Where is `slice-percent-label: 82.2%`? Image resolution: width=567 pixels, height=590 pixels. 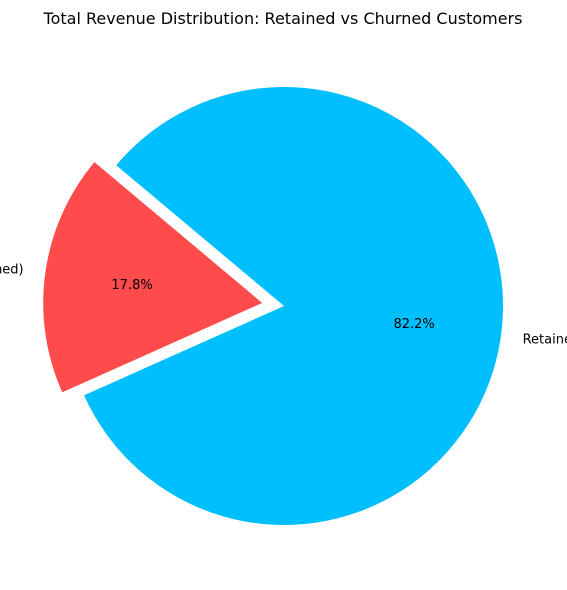 slice-percent-label: 82.2% is located at coordinates (413, 324).